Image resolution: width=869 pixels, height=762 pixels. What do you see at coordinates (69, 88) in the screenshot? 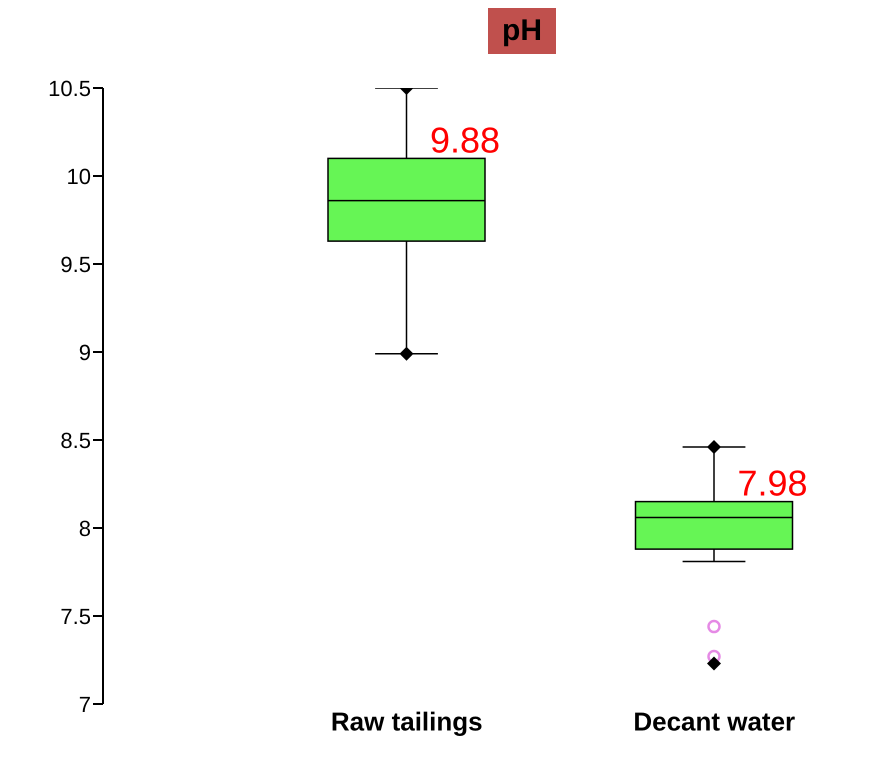
I see `y-tick-label: 10.5` at bounding box center [69, 88].